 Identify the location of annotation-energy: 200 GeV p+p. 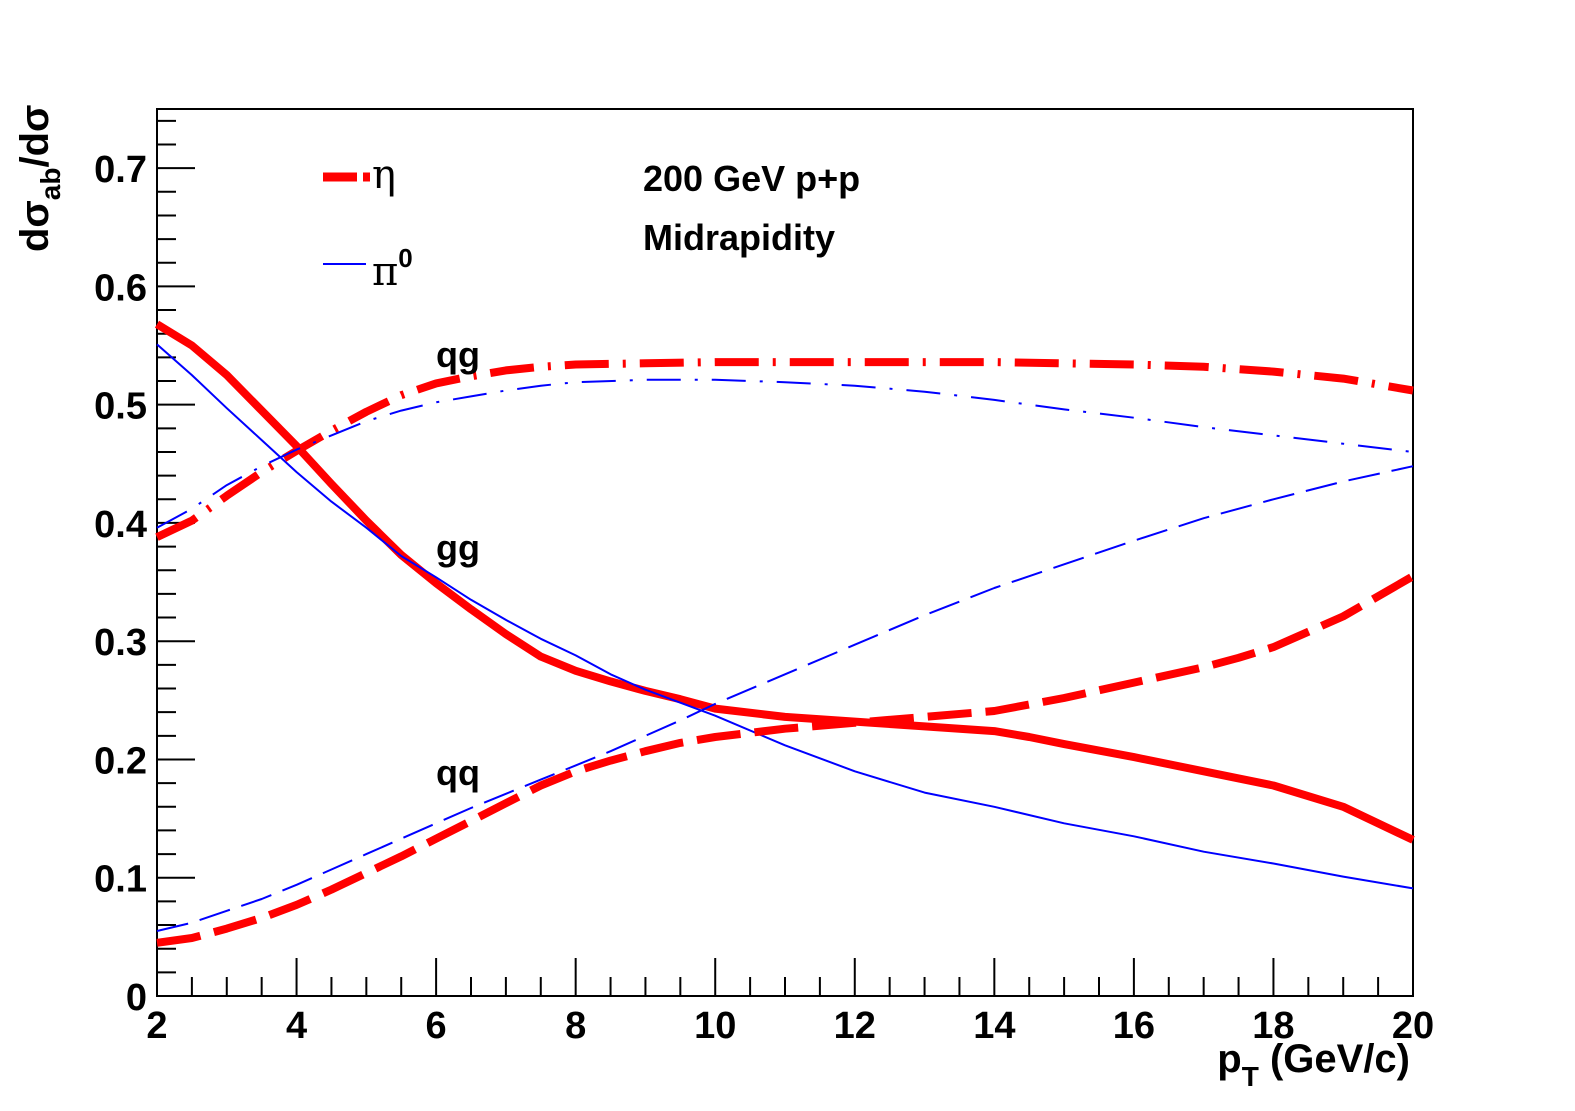
(751, 178).